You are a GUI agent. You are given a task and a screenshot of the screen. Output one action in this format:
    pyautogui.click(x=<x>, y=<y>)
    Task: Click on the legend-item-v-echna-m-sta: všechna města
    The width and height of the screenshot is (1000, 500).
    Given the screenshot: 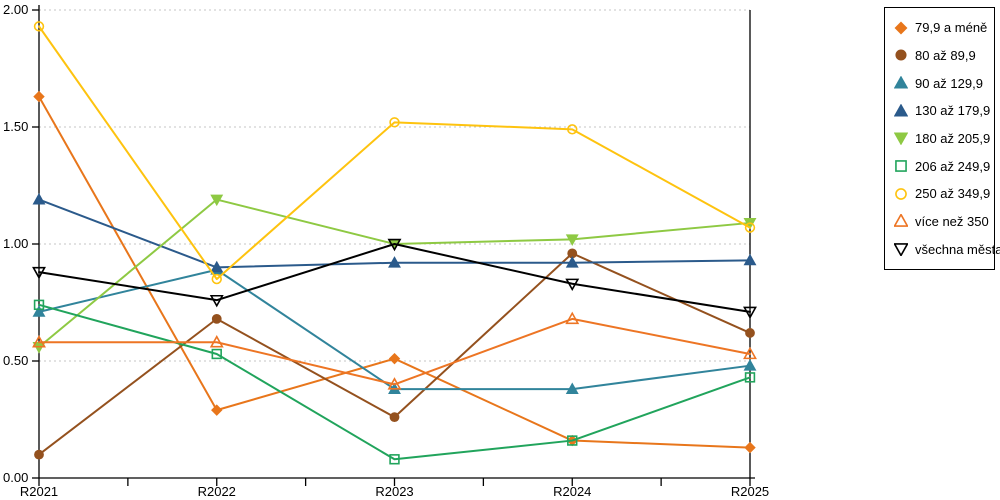 What is the action you would take?
    pyautogui.click(x=947, y=249)
    